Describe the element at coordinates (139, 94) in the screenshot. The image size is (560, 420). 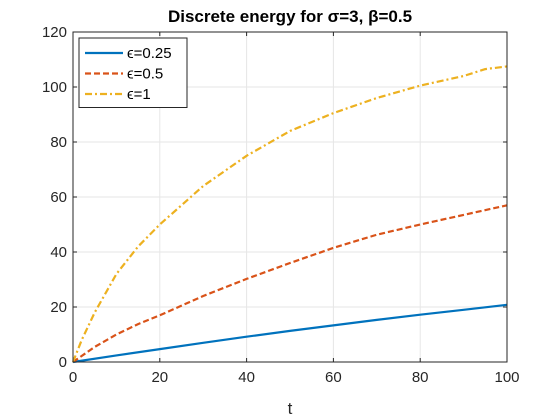
I see `legend-label-3: ϵ=1` at that location.